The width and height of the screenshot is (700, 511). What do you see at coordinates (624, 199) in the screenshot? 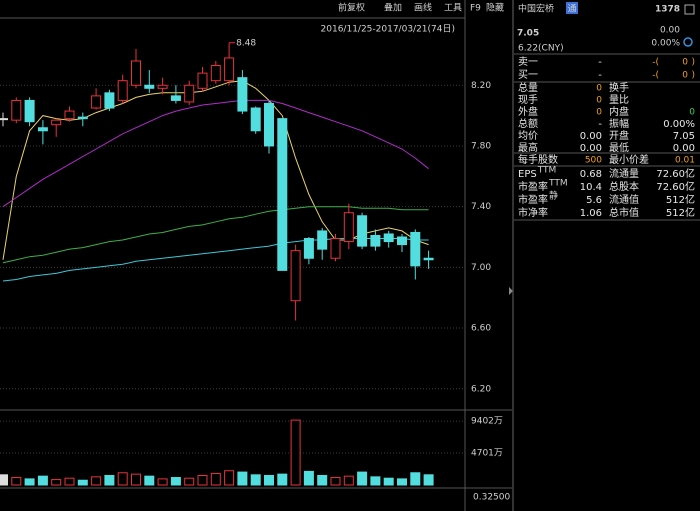
I see `field-label: 流通值` at bounding box center [624, 199].